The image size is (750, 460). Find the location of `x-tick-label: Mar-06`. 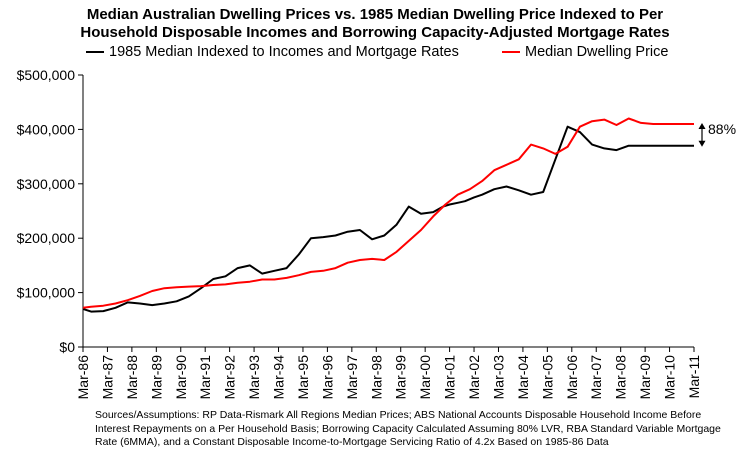

x-tick-label: Mar-06 is located at coordinates (572, 377).